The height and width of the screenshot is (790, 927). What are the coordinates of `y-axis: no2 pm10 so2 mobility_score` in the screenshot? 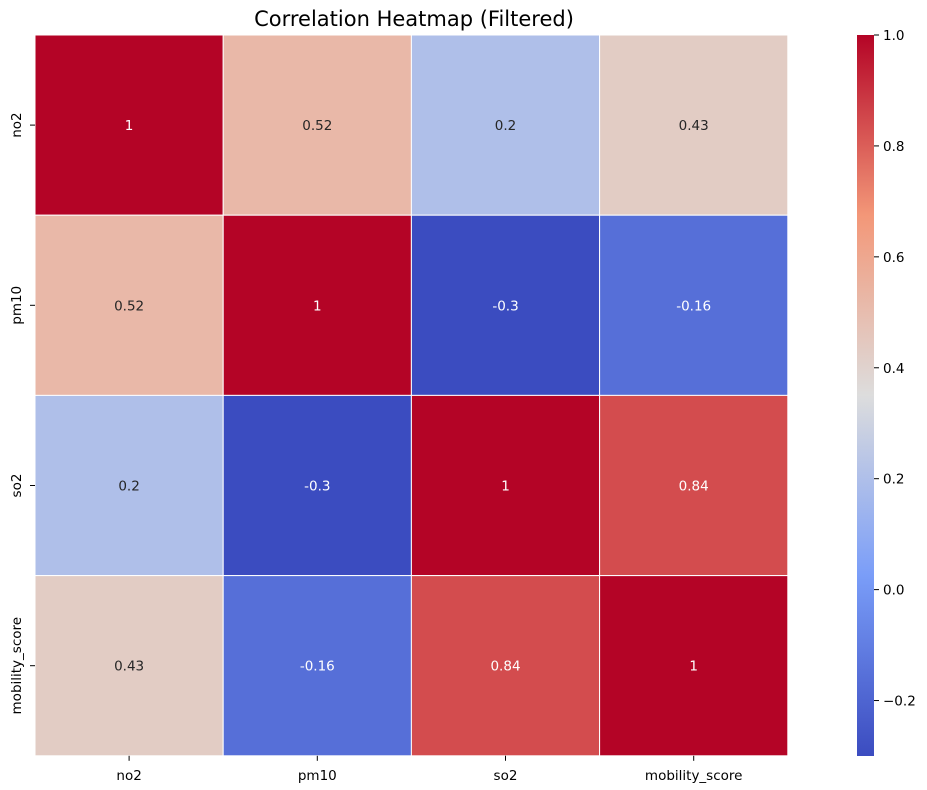 It's located at (22, 413).